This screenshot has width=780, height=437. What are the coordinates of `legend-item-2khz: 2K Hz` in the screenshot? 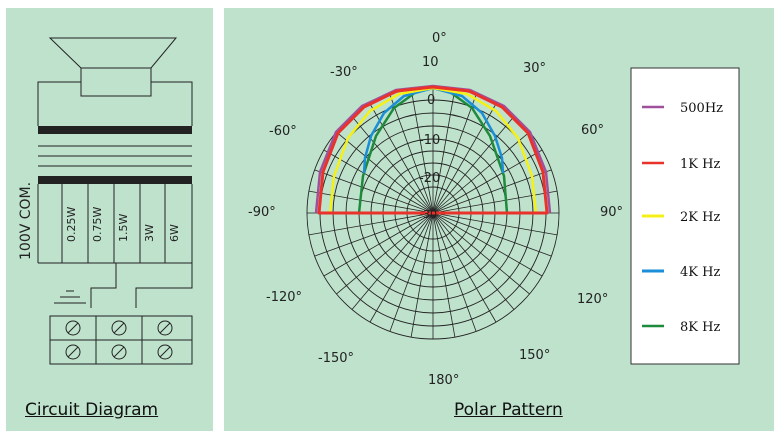 It's located at (681, 217).